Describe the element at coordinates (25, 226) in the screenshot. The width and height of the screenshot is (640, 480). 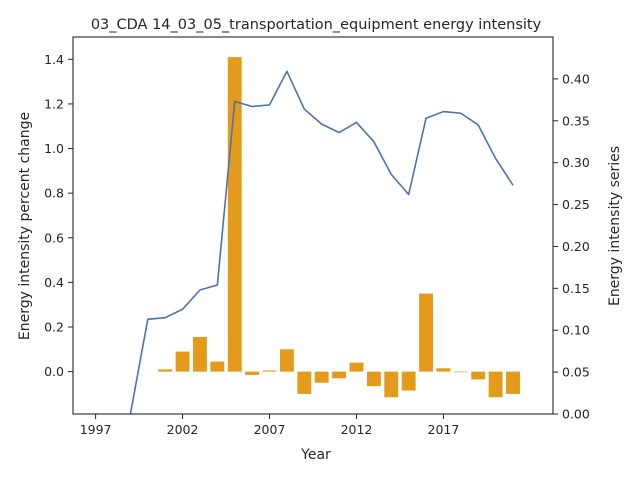
I see `y-axis-left-label: Energy intensity percent change` at that location.